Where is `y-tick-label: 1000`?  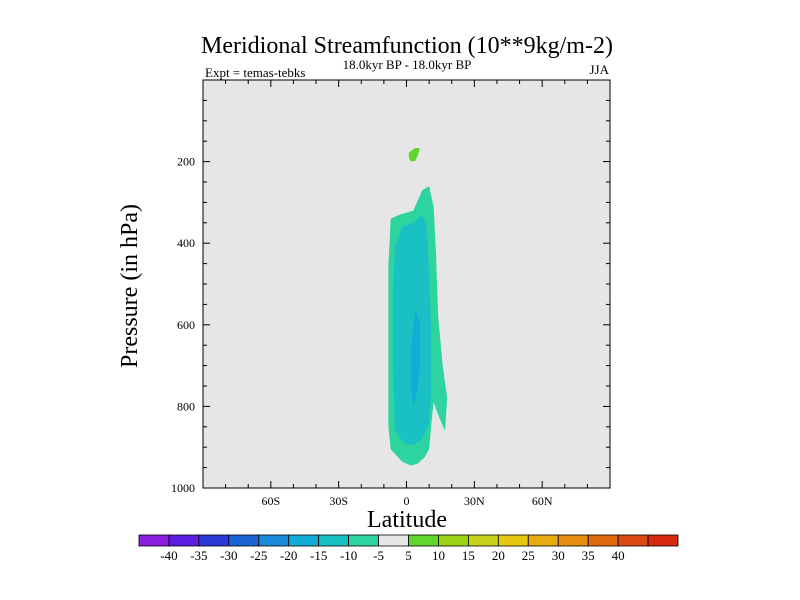 y-tick-label: 1000 is located at coordinates (183, 488).